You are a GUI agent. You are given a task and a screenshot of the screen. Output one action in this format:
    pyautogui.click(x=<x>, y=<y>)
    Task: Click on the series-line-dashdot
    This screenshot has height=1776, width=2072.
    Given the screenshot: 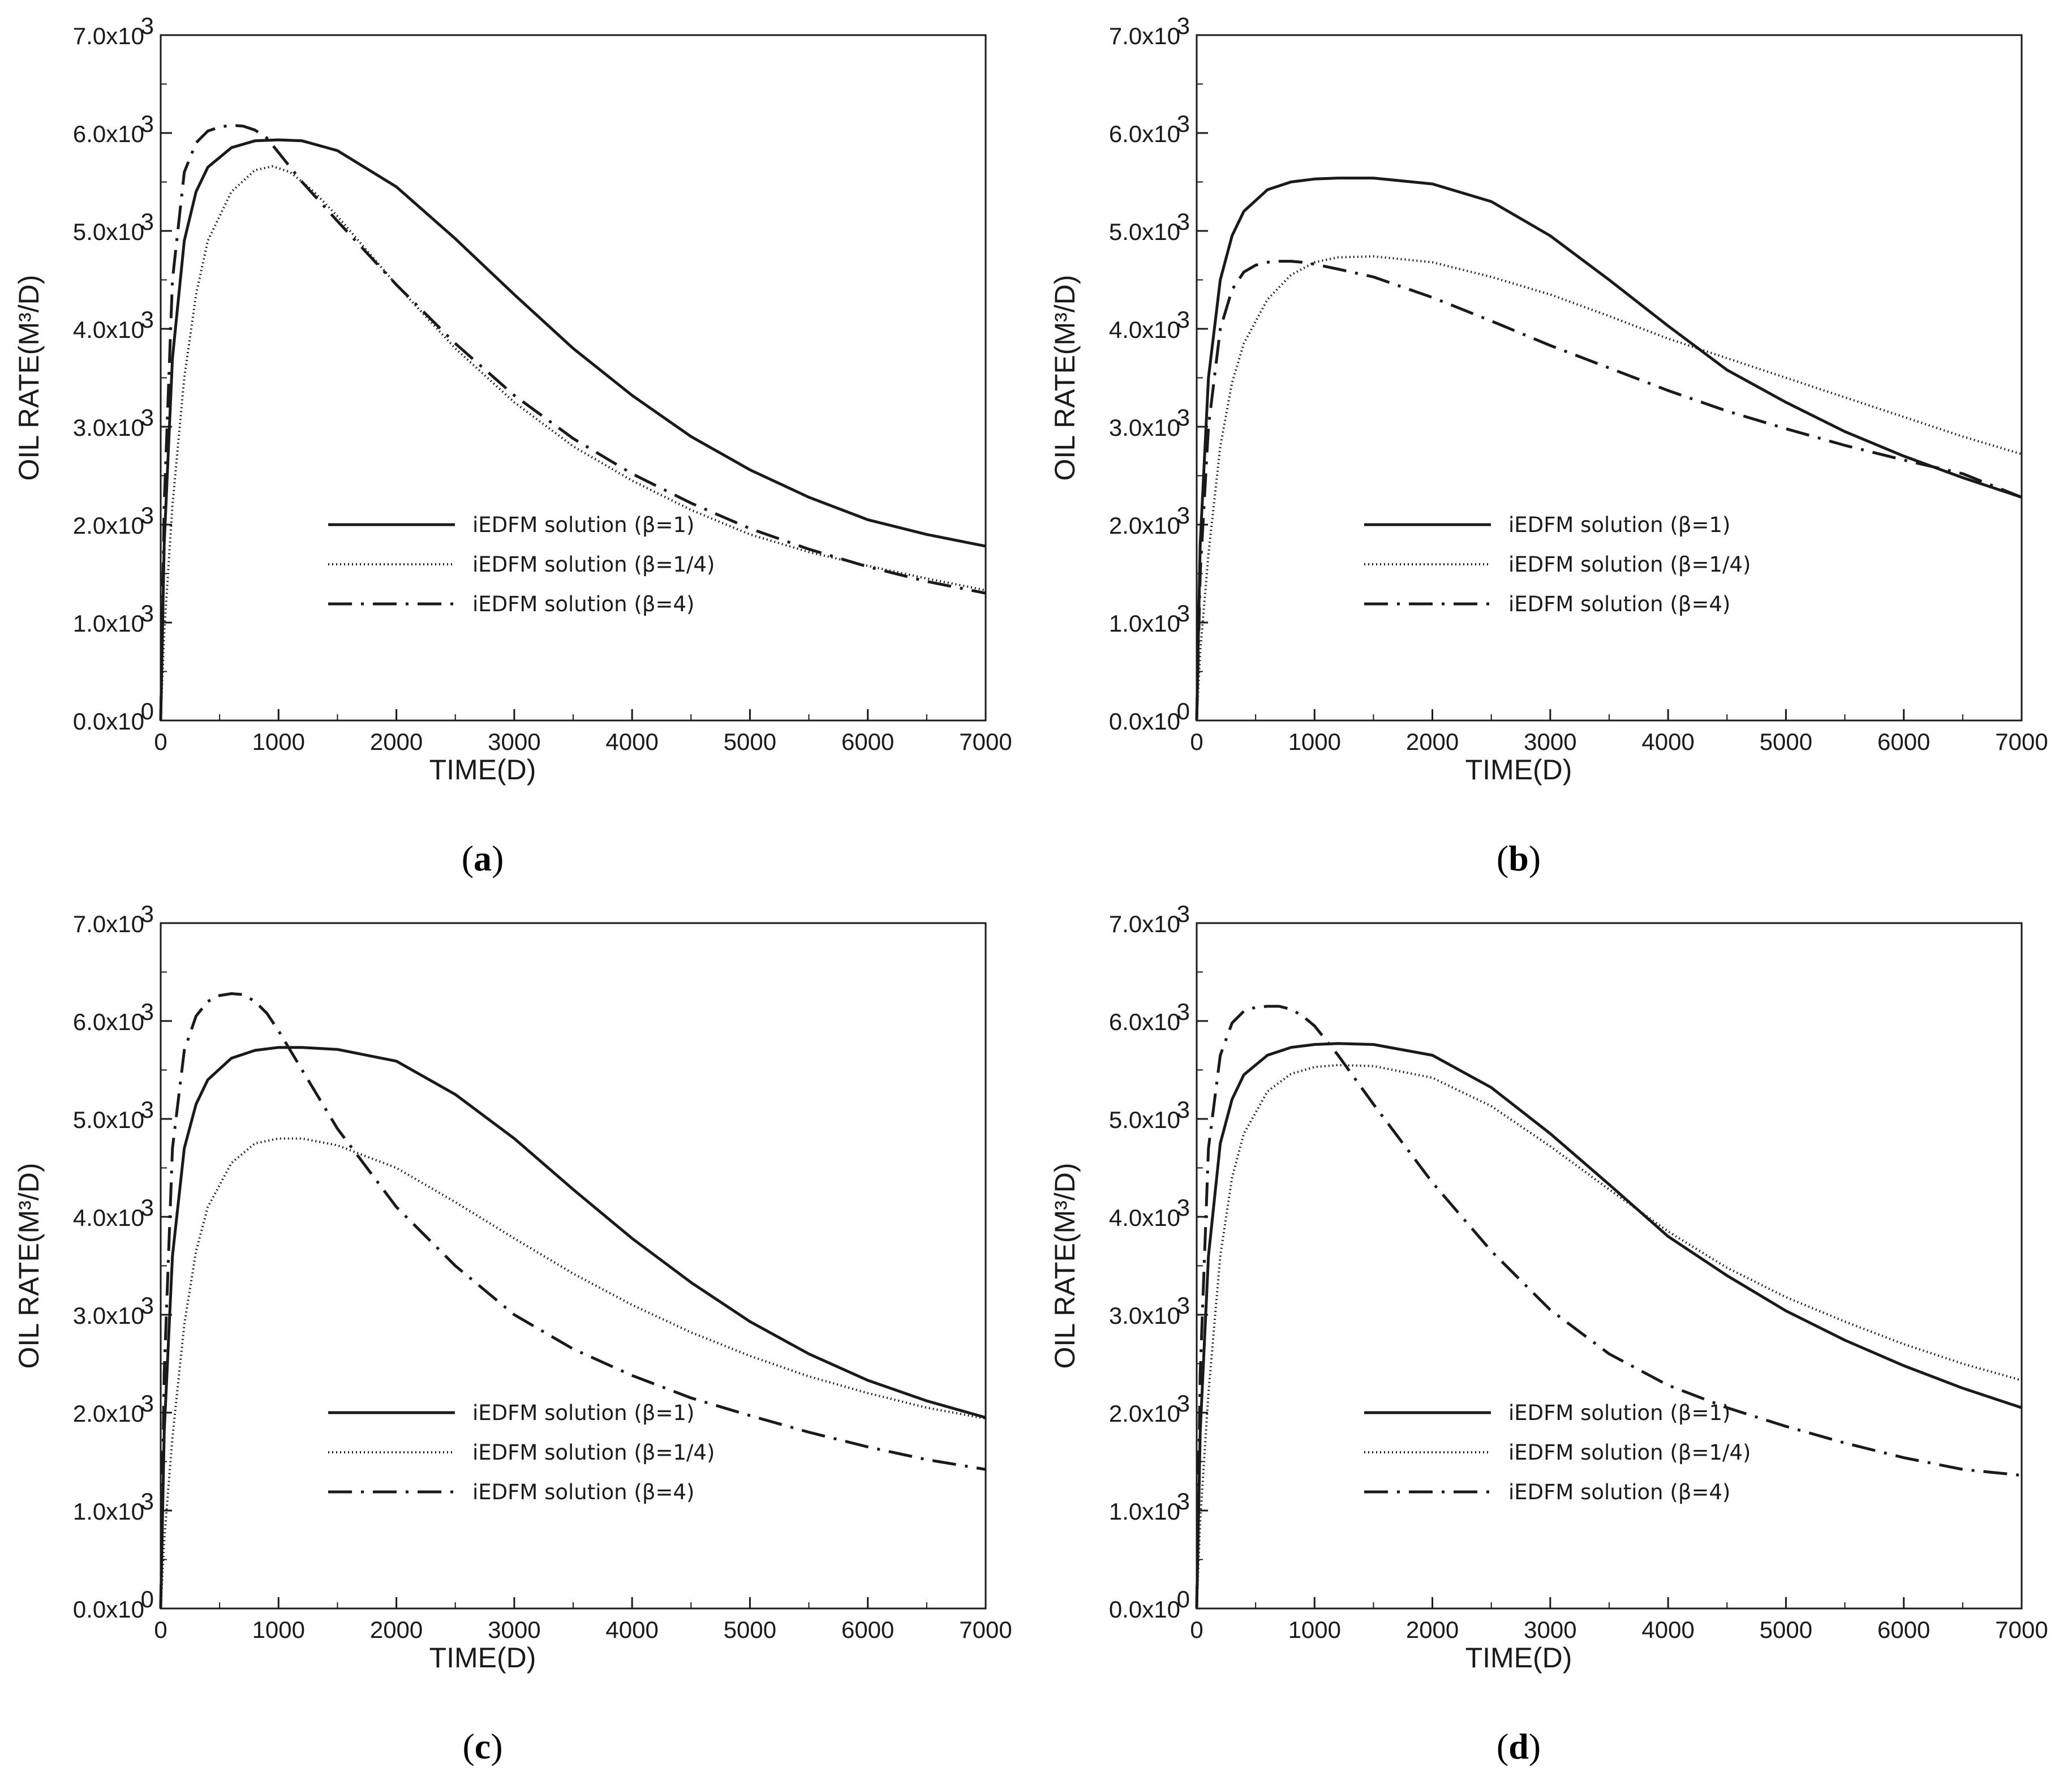 What is the action you would take?
    pyautogui.click(x=1608, y=490)
    